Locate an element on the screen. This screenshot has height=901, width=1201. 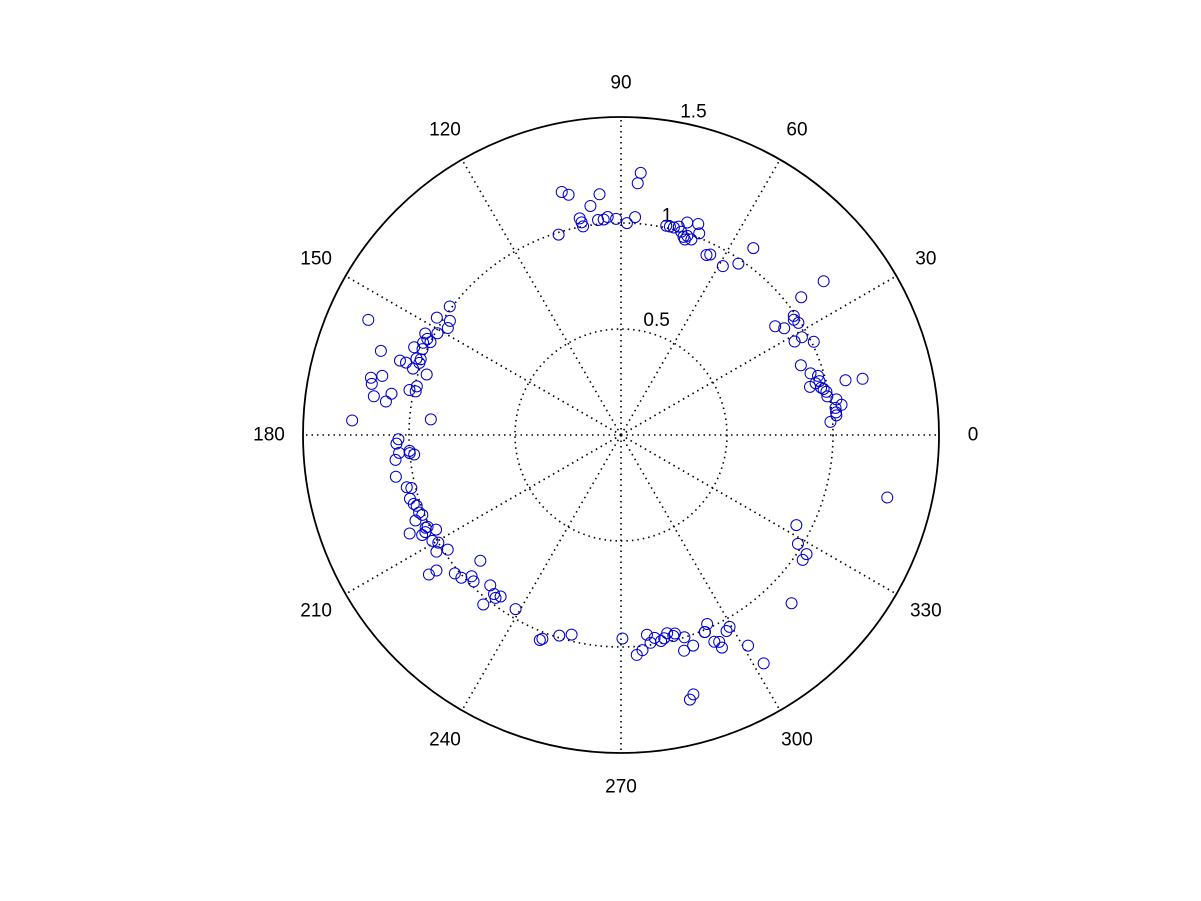
radius-grid-ring-0.5 is located at coordinates (621, 435).